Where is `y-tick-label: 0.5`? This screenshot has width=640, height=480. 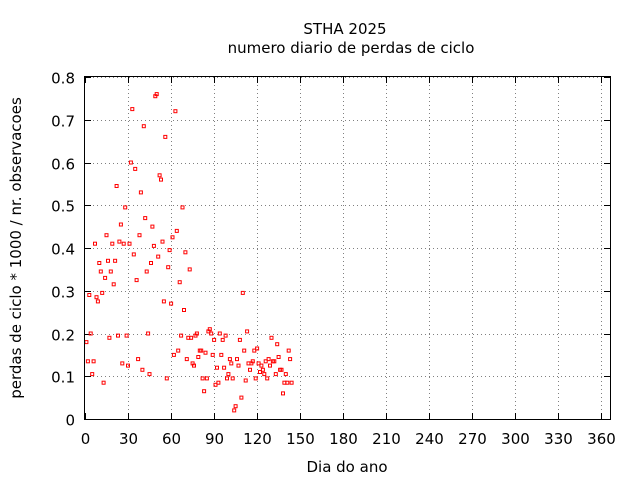
y-tick-label: 0.5 is located at coordinates (63, 207).